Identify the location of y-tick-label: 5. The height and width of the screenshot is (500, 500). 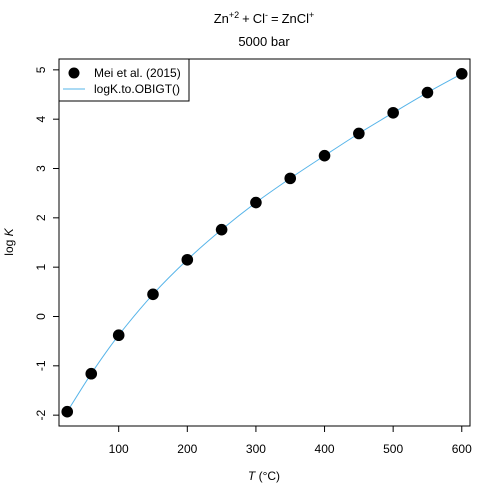
(41, 69).